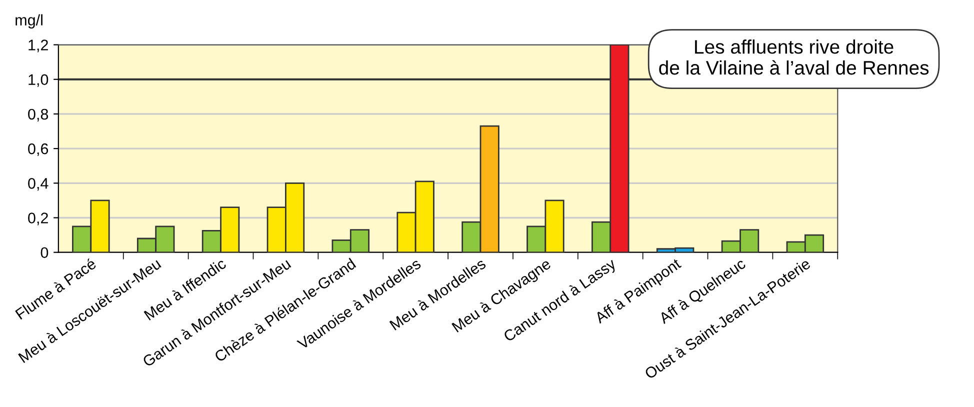  What do you see at coordinates (29, 21) in the screenshot?
I see `y-axis-title: mg/l` at bounding box center [29, 21].